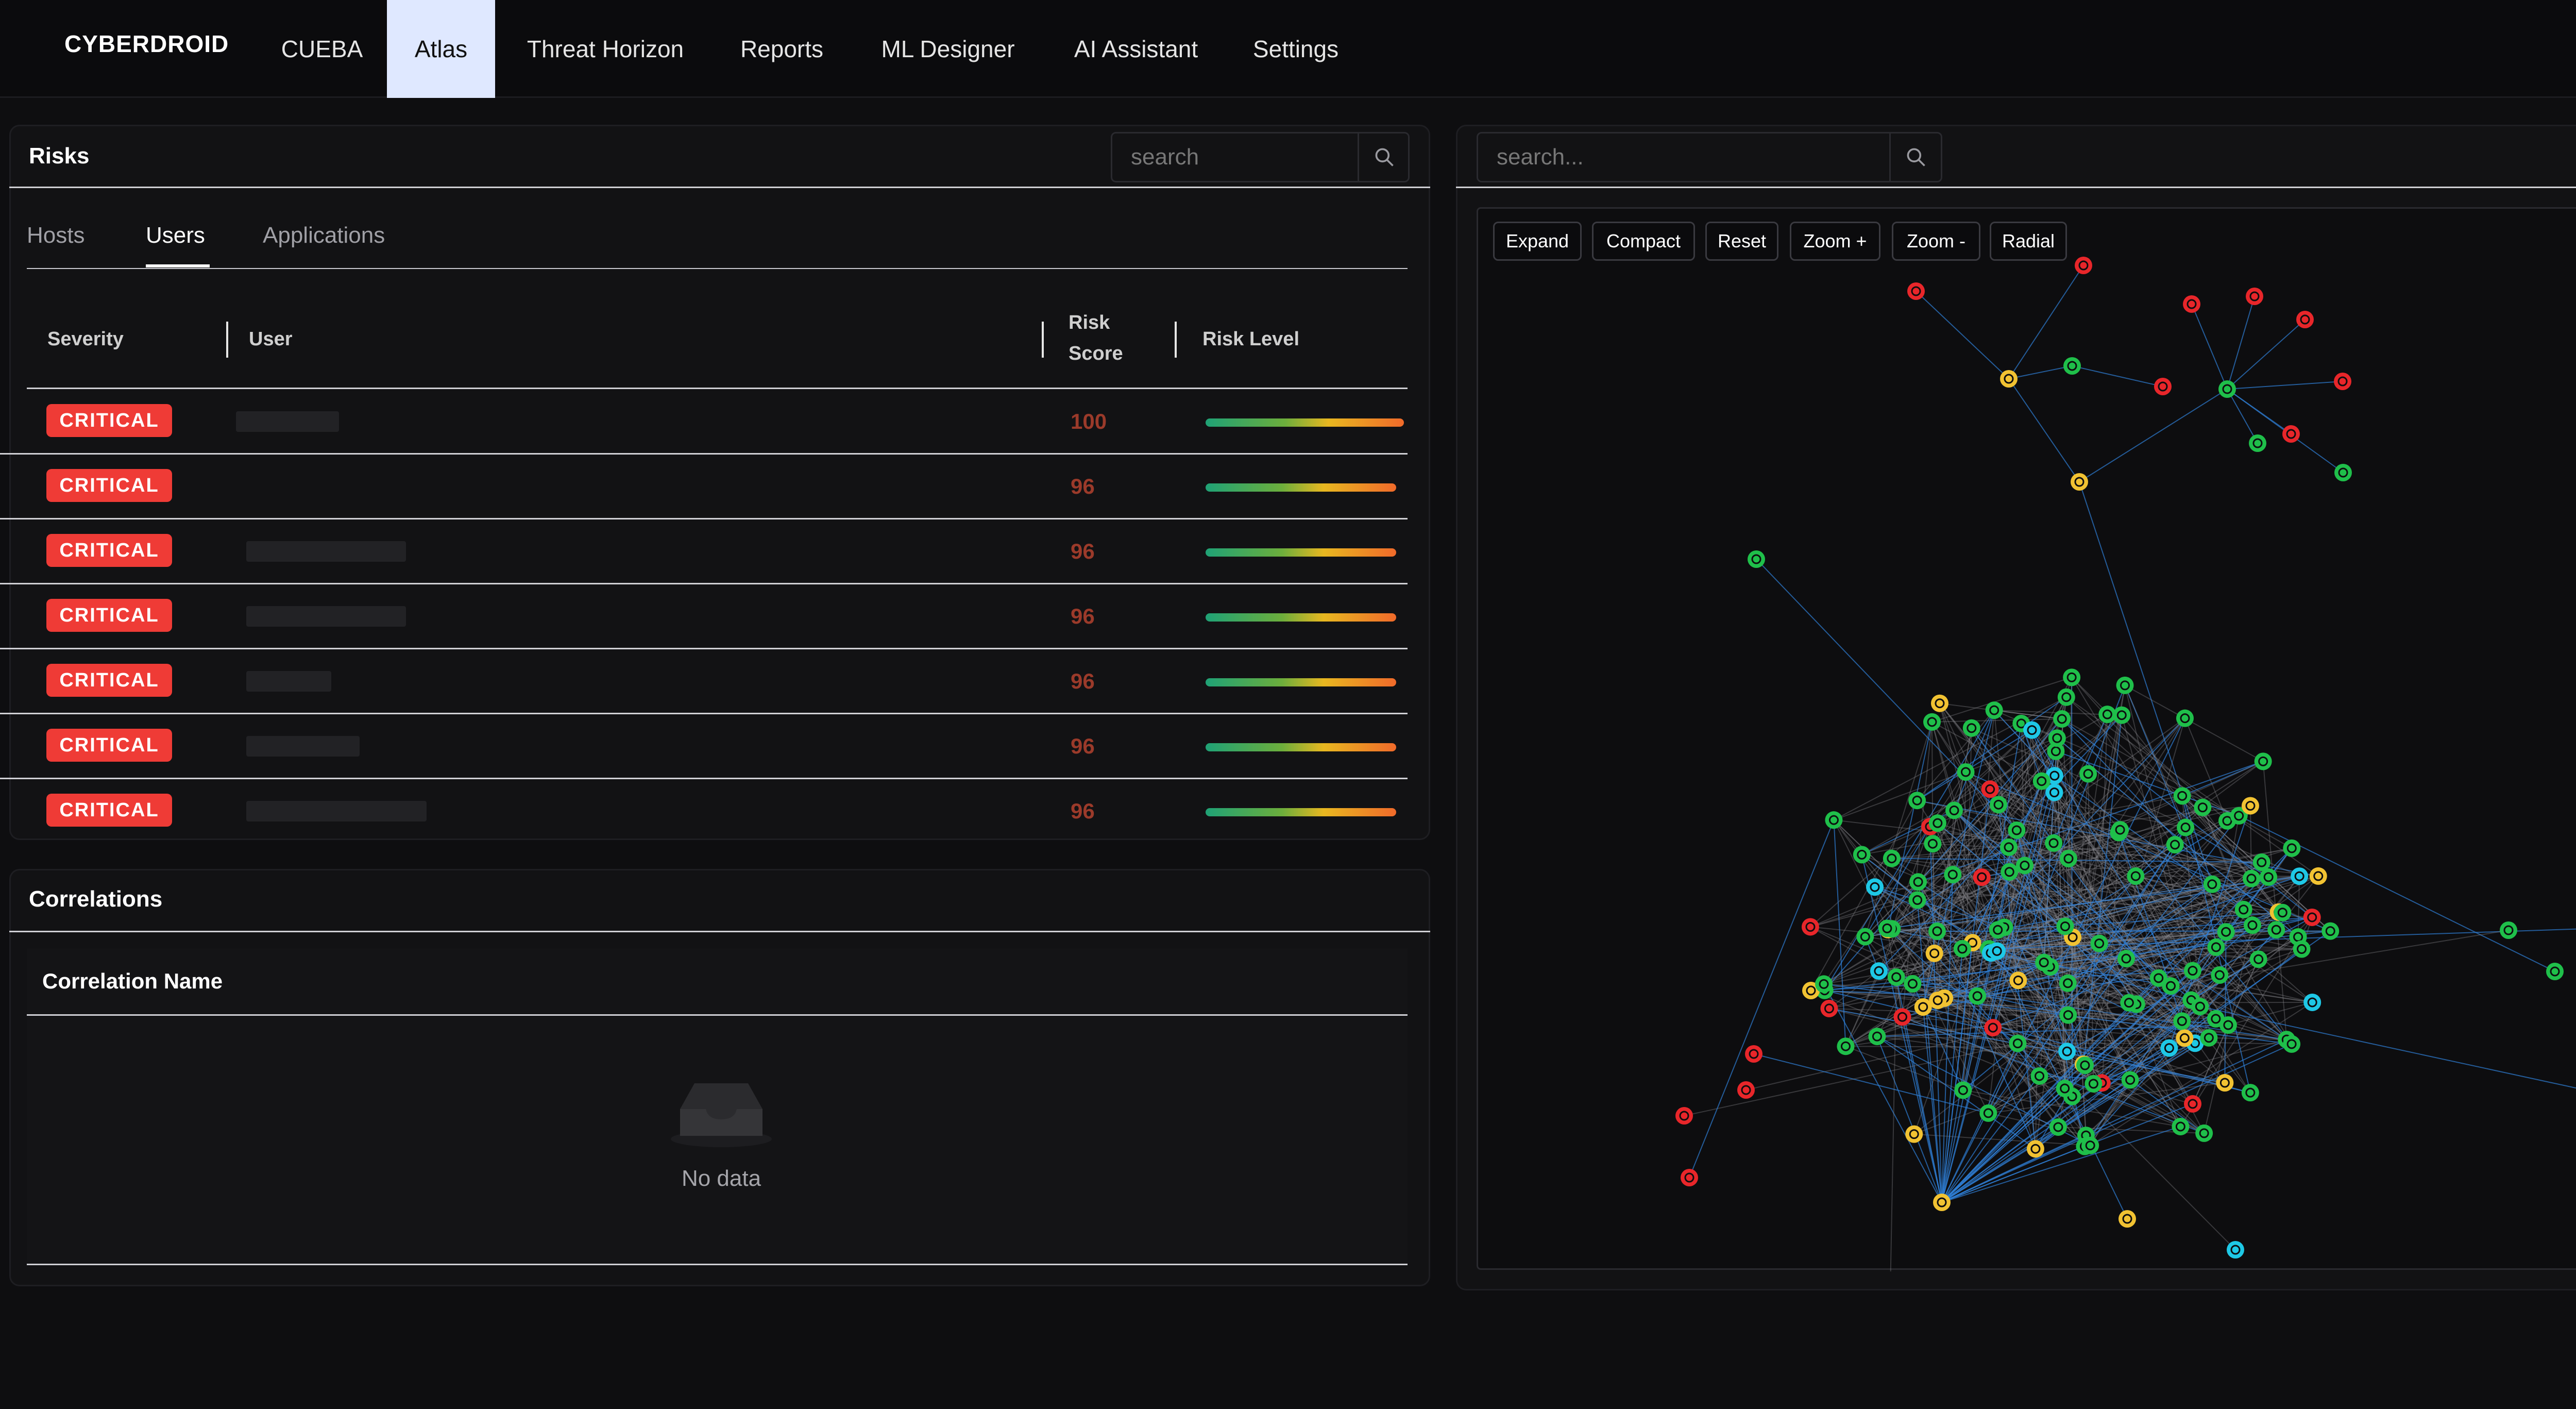 Image resolution: width=2576 pixels, height=1409 pixels. Describe the element at coordinates (605, 49) in the screenshot. I see `nav-tab-threat-horizon: Threat Horizon` at that location.